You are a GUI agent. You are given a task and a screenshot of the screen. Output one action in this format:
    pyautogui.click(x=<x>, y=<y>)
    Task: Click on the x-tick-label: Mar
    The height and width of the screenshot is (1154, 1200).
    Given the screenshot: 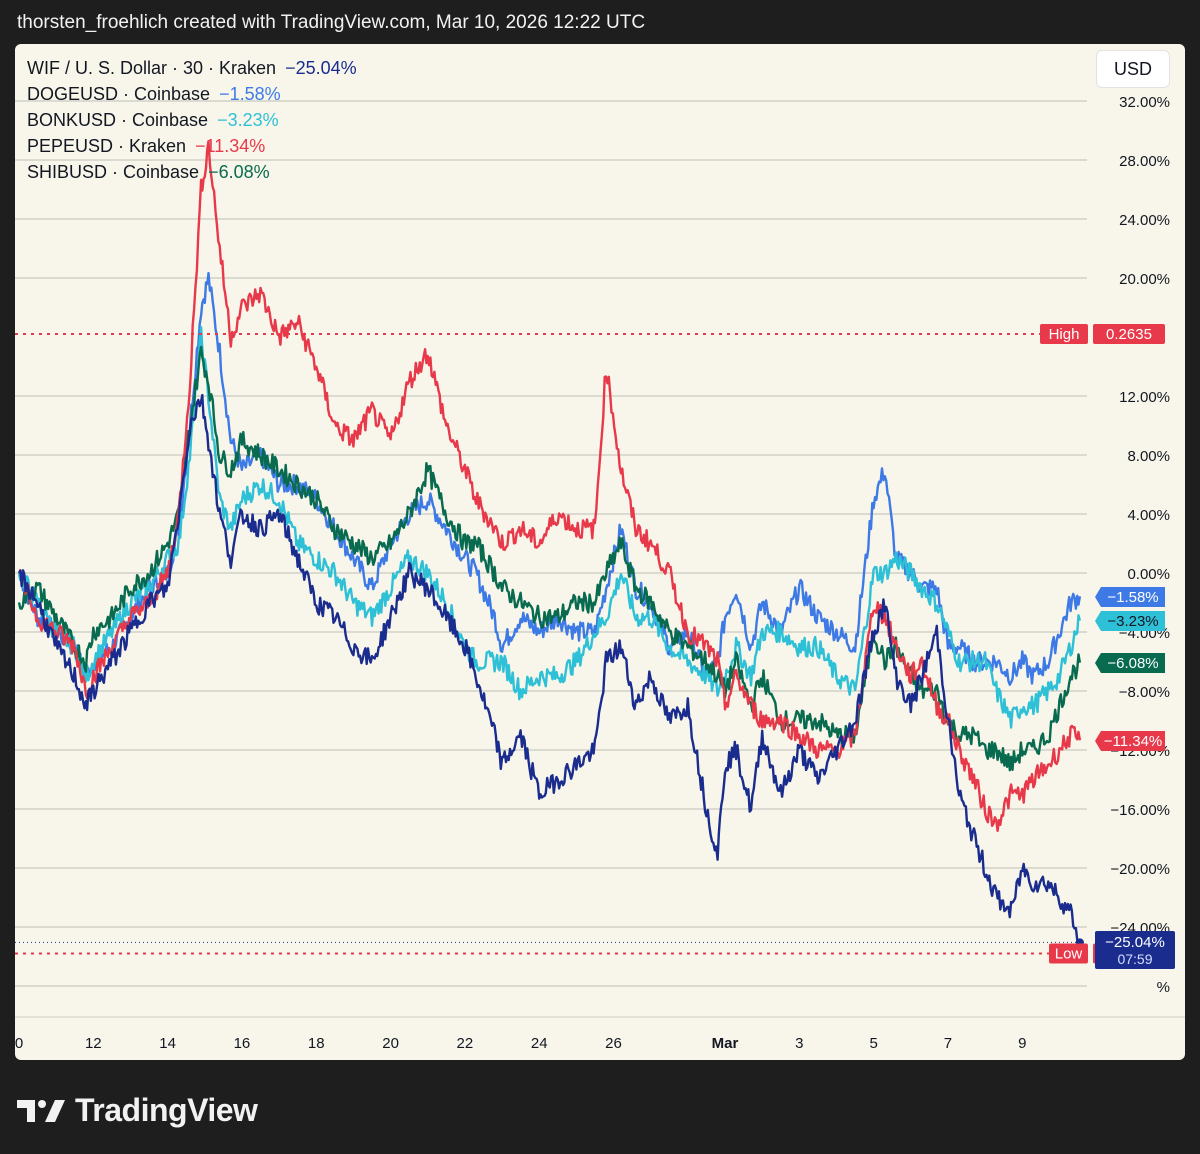 What is the action you would take?
    pyautogui.click(x=725, y=1043)
    